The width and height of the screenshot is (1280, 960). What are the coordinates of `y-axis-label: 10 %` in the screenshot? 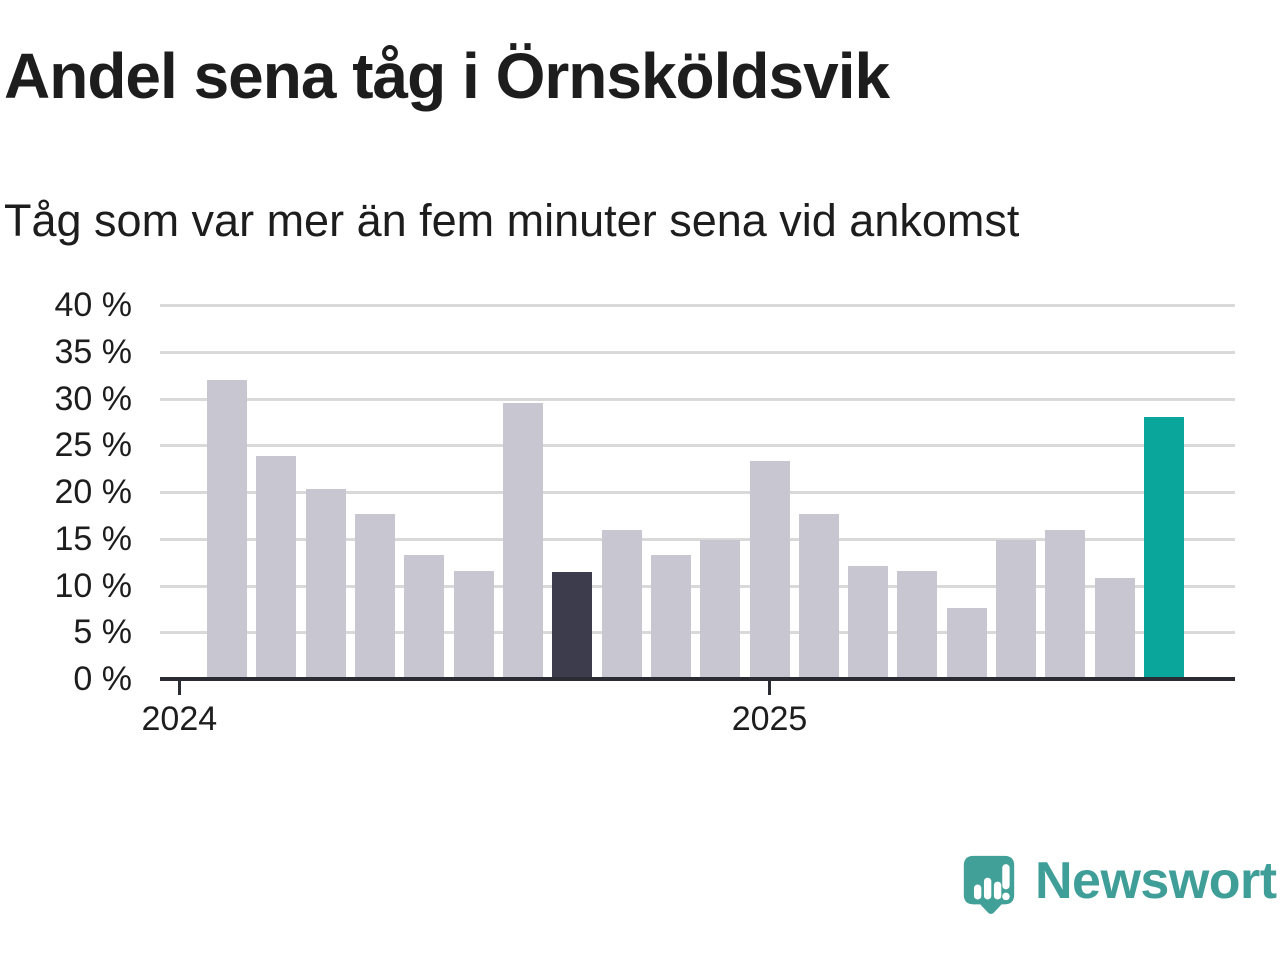 It's located at (93, 585).